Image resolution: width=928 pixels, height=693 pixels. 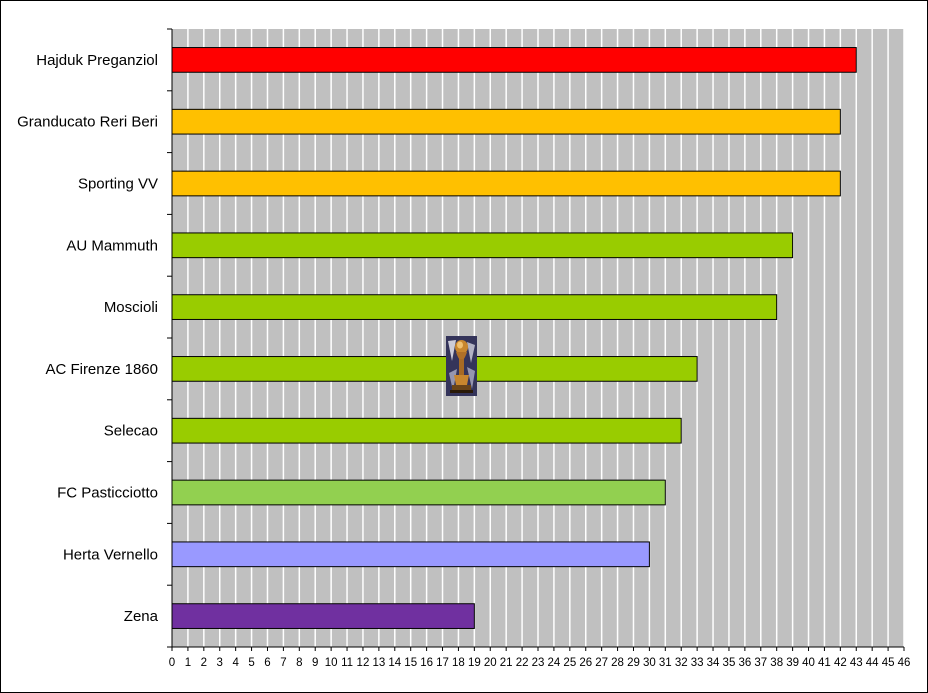 What do you see at coordinates (490, 663) in the screenshot?
I see `tick-label: 20` at bounding box center [490, 663].